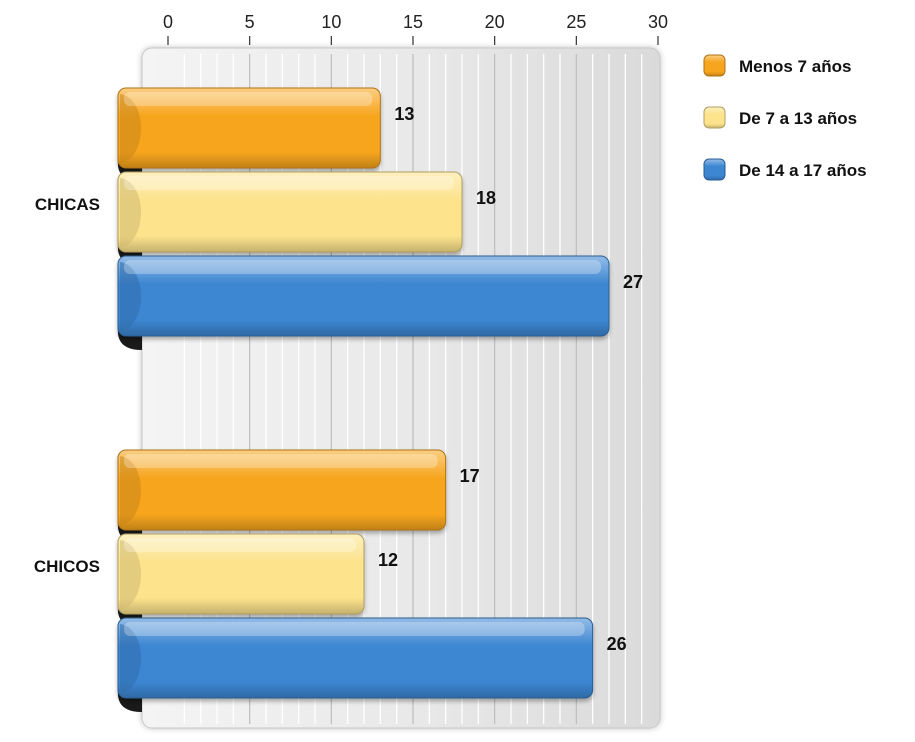  I want to click on legend-item-de-7-a-13-anos: De 7 a 13 años, so click(780, 117).